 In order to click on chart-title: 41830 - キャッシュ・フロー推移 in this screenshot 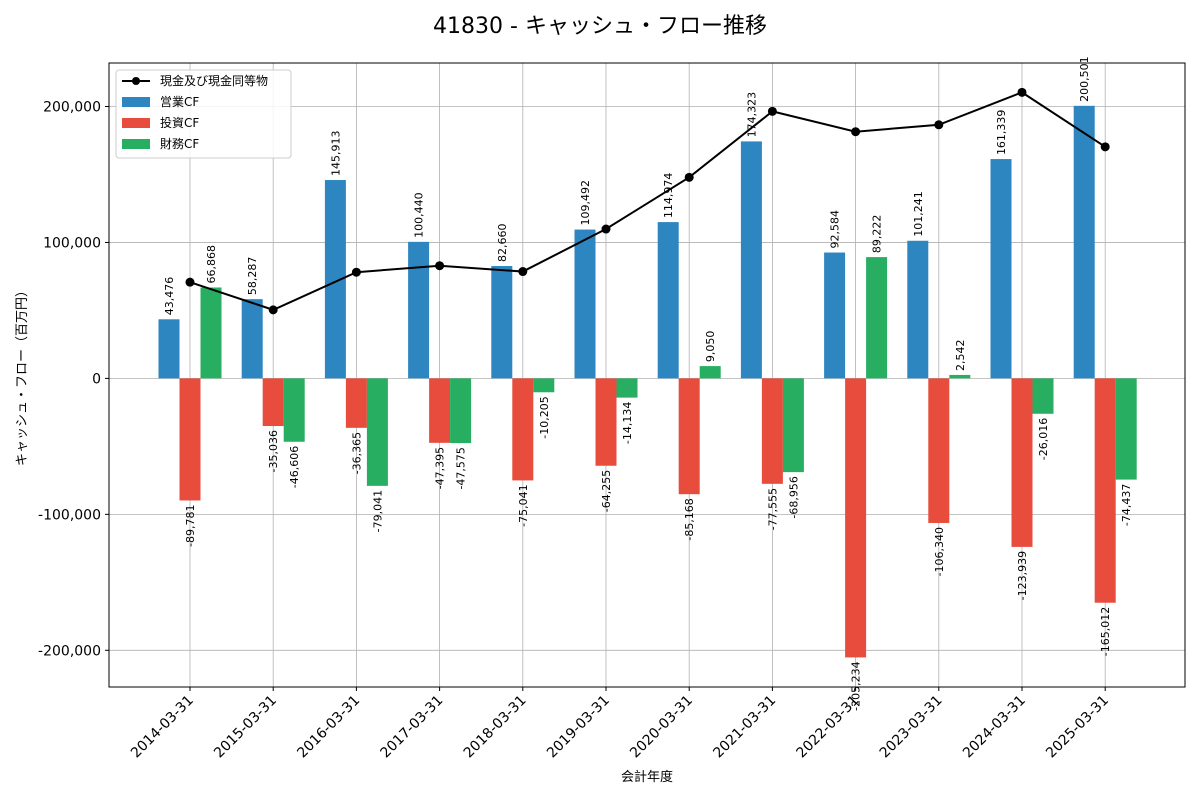, I will do `click(600, 26)`.